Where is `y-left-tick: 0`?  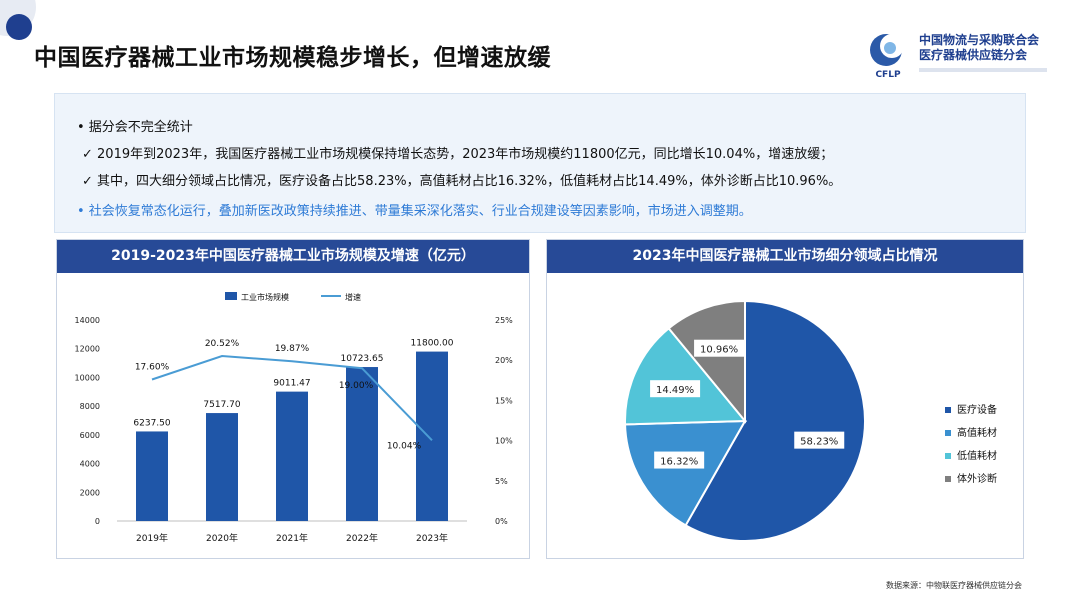
y-left-tick: 0 is located at coordinates (97, 521).